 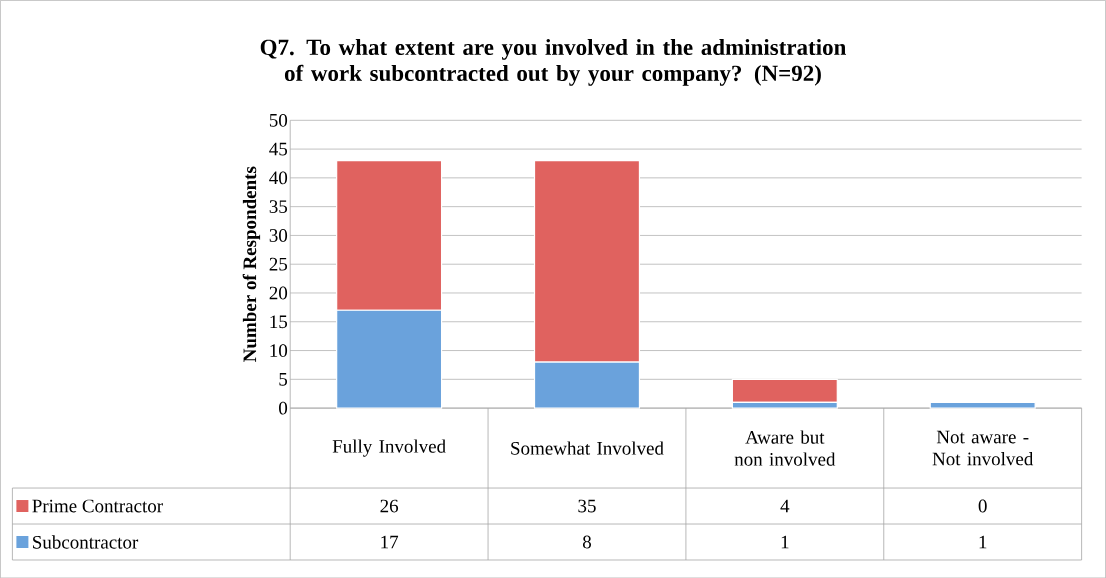 What do you see at coordinates (278, 206) in the screenshot?
I see `y-tick-label: 35` at bounding box center [278, 206].